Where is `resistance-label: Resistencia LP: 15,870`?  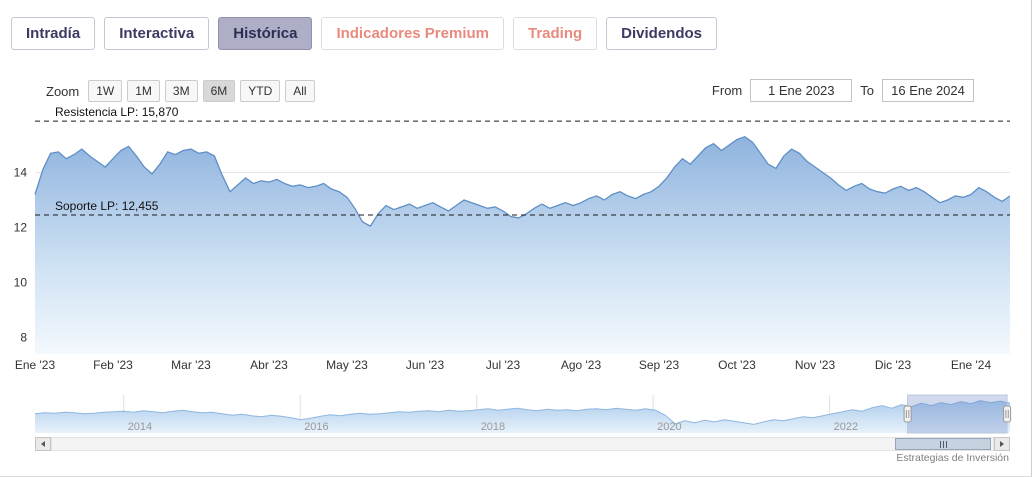 resistance-label: Resistencia LP: 15,870 is located at coordinates (117, 112).